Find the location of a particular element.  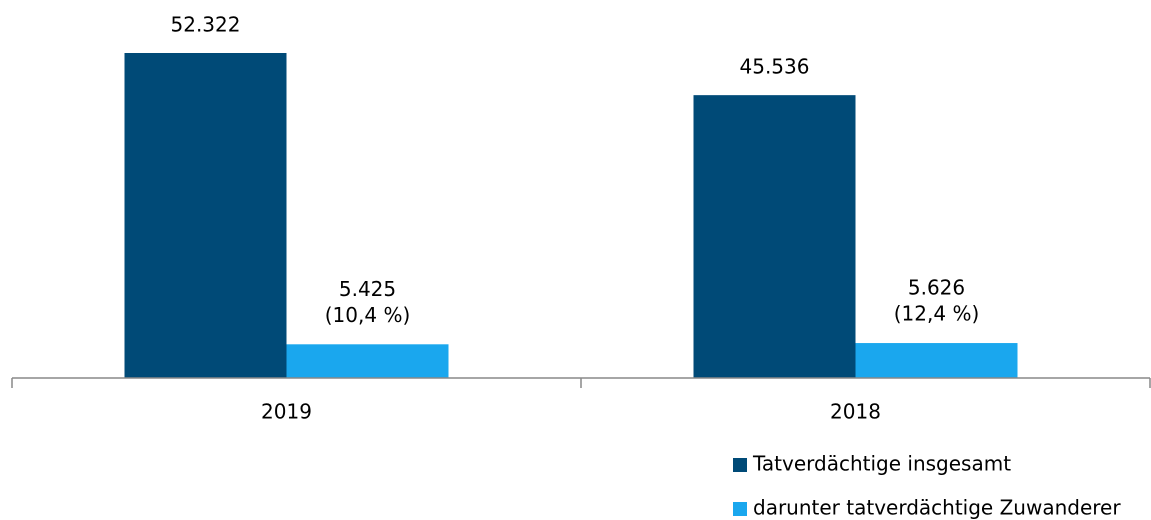

legend-label: Tatverdächtige insgesamt is located at coordinates (881, 464).